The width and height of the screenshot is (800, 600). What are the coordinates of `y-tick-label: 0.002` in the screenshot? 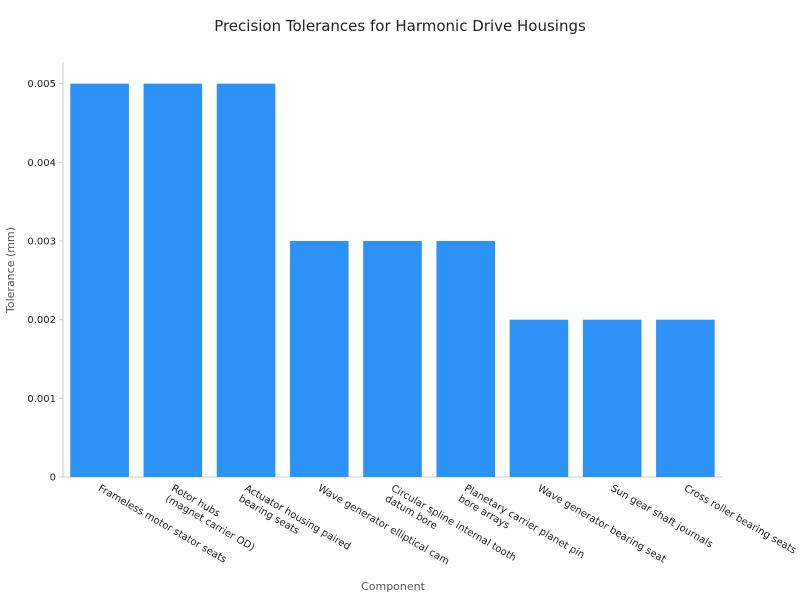 It's located at (41, 320).